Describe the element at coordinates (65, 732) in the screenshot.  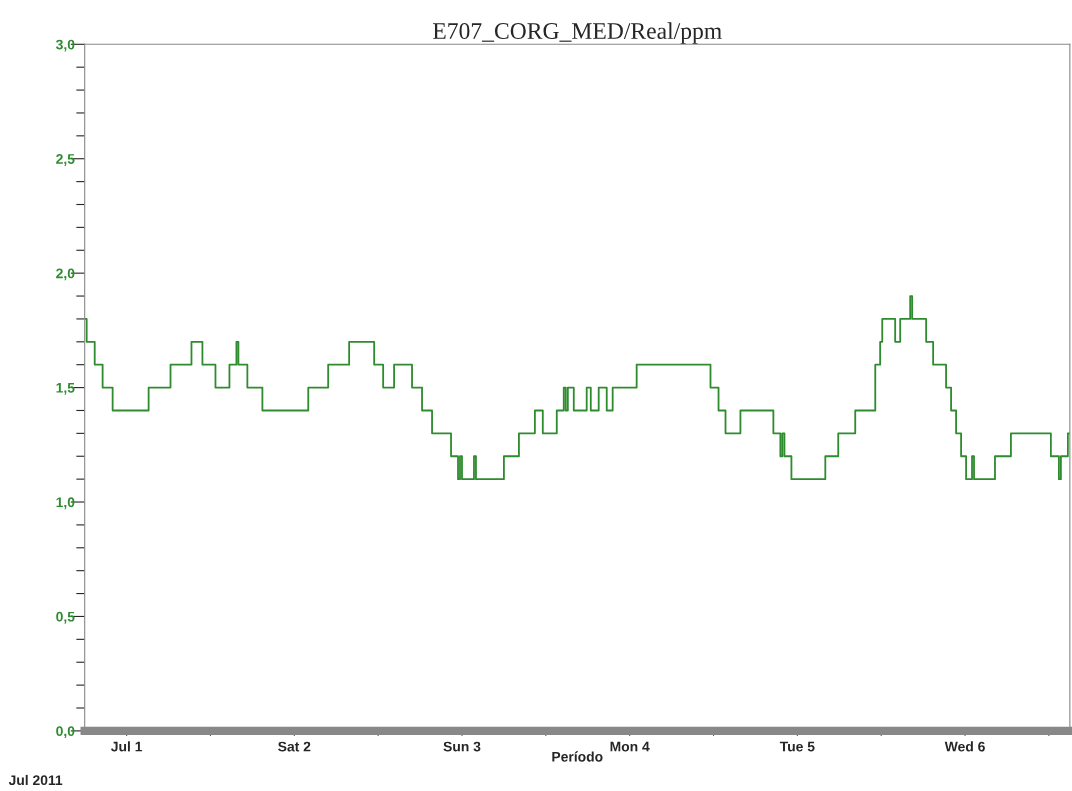
I see `y-tick-label: 0,0` at that location.